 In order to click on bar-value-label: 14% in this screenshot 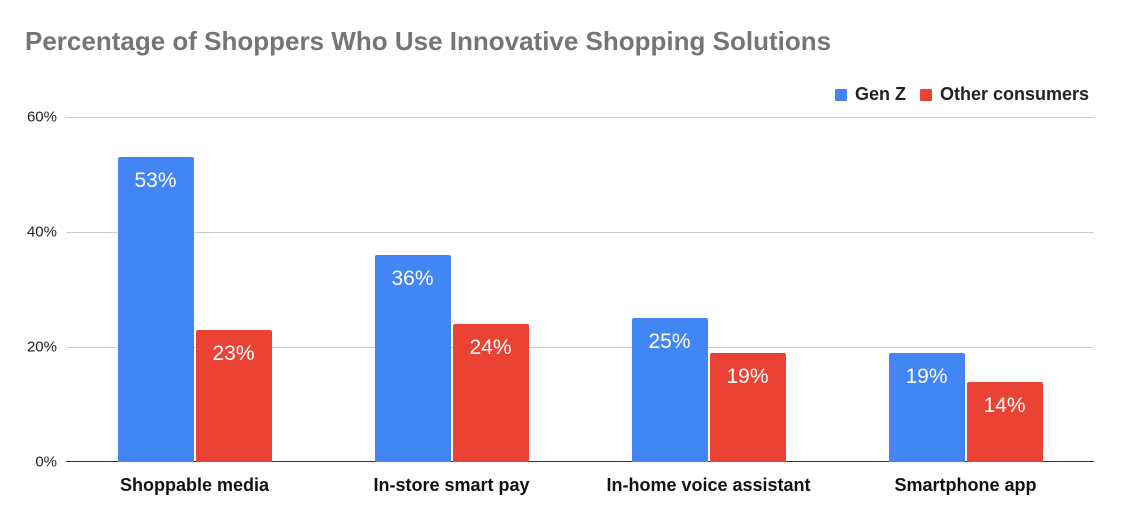, I will do `click(1004, 405)`.